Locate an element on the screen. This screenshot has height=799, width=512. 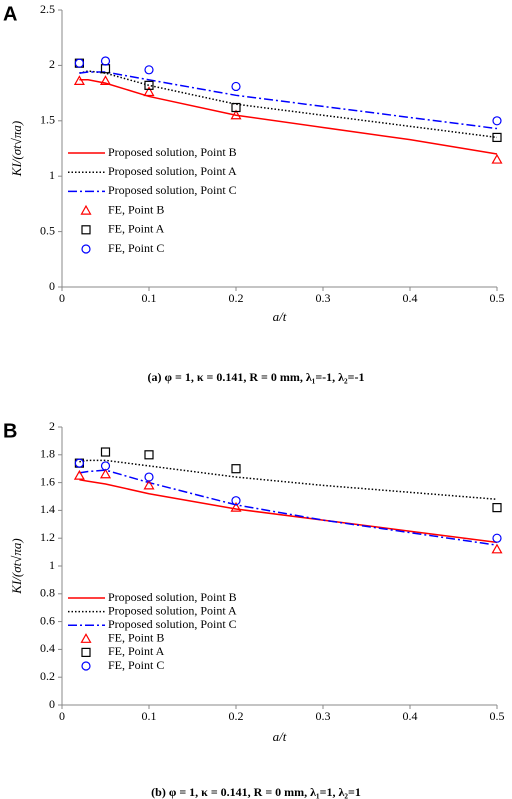
y-tick-label: 0.8 is located at coordinates (47, 593).